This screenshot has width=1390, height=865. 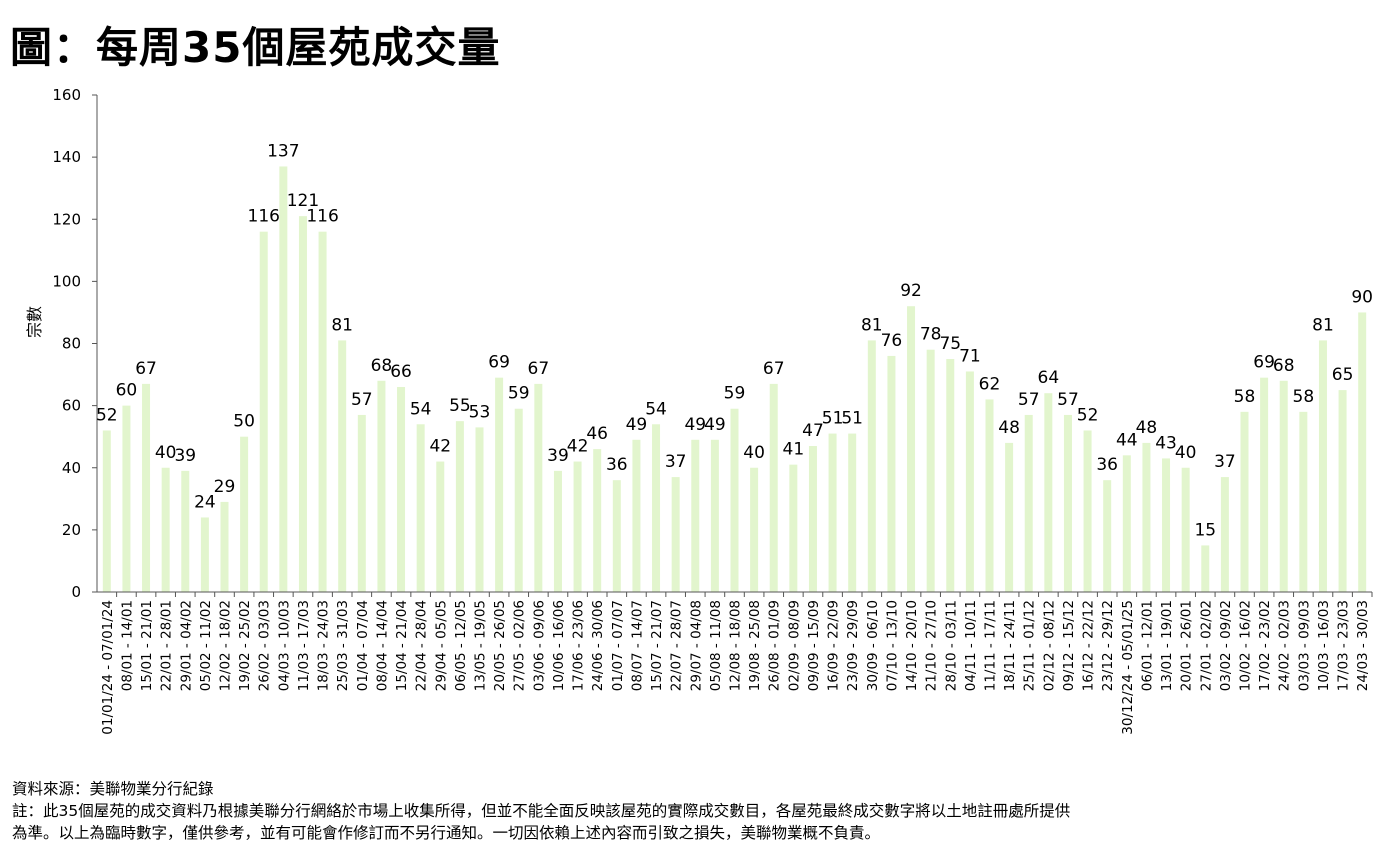 What do you see at coordinates (342, 325) in the screenshot?
I see `data-label: 81` at bounding box center [342, 325].